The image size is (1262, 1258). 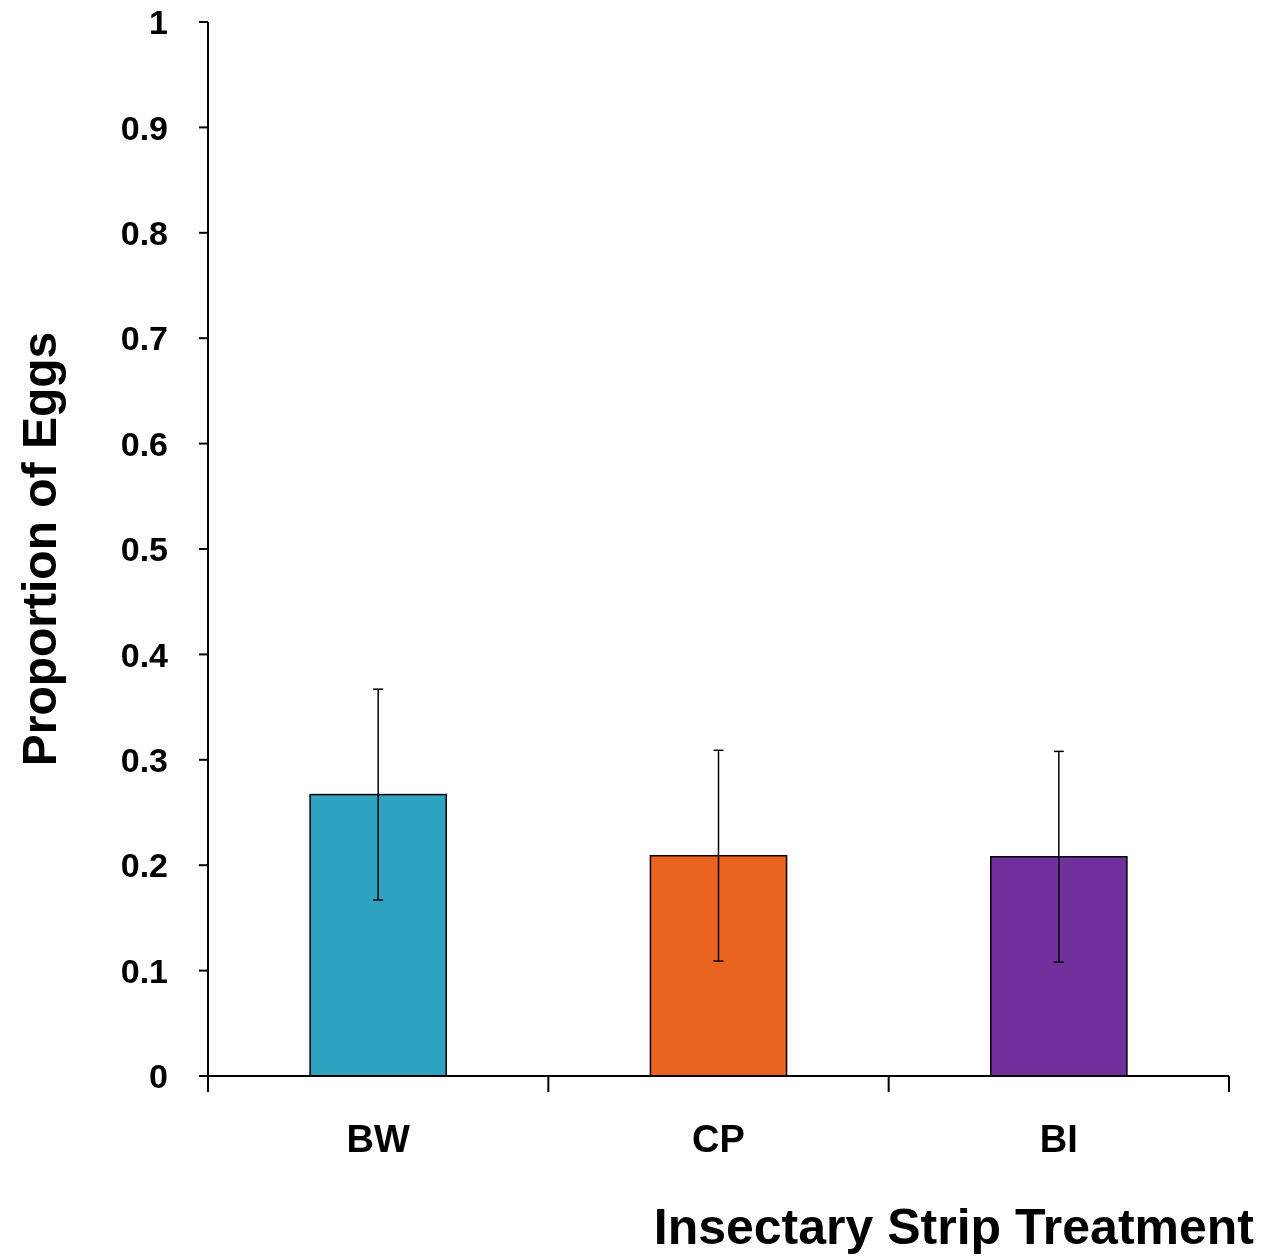 I want to click on y-axis-title: Proportion of Eggs, so click(x=39, y=549).